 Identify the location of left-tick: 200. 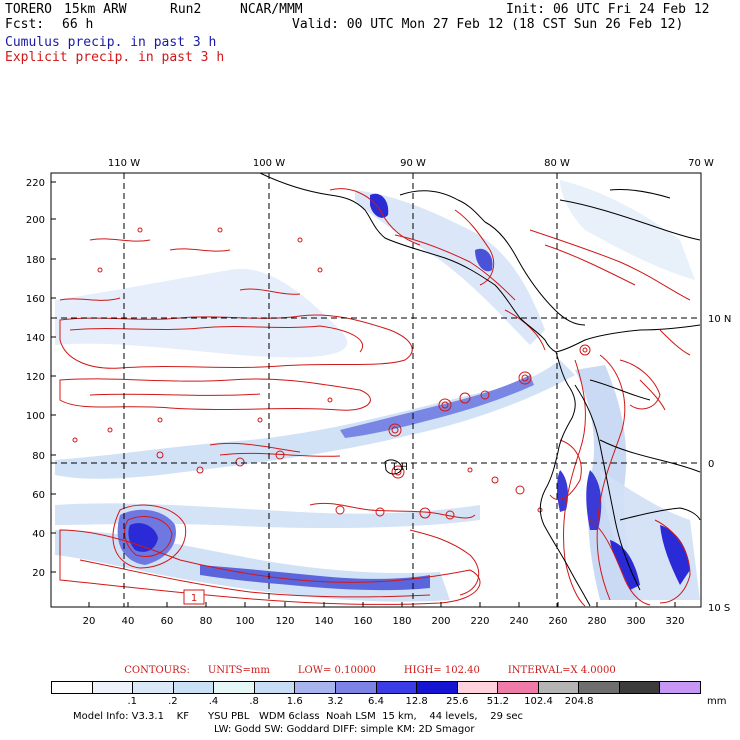
(35, 220).